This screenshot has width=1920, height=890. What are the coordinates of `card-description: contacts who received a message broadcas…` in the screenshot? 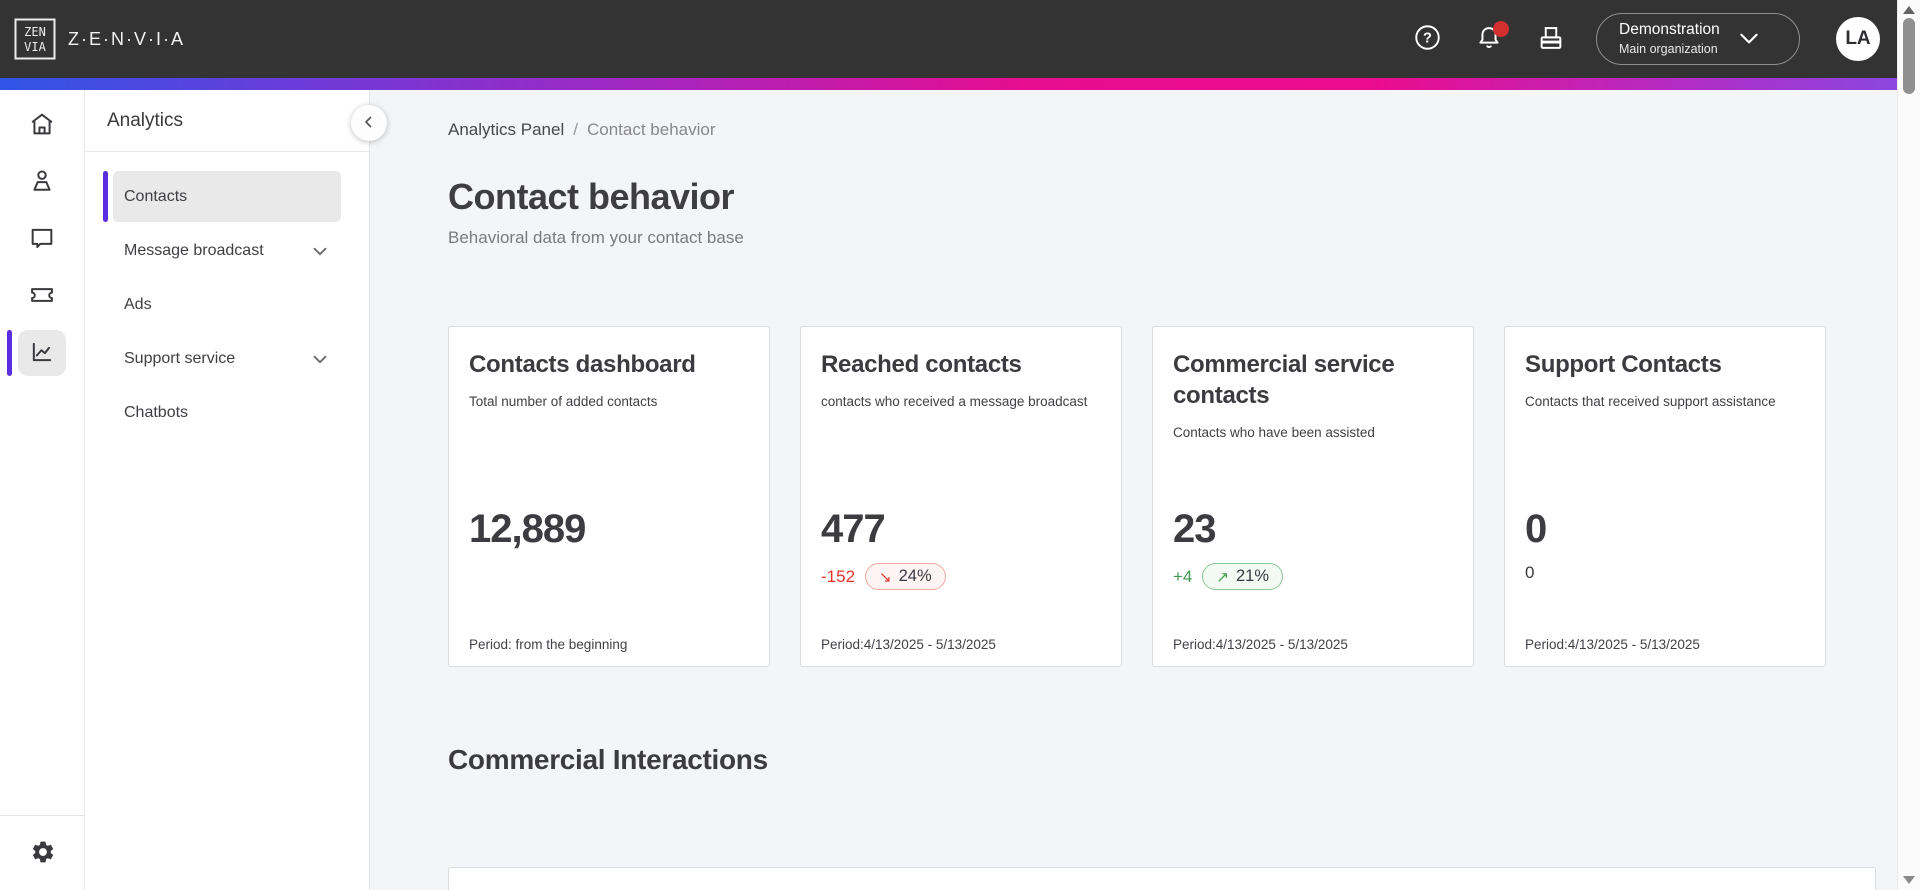 It's located at (954, 402).